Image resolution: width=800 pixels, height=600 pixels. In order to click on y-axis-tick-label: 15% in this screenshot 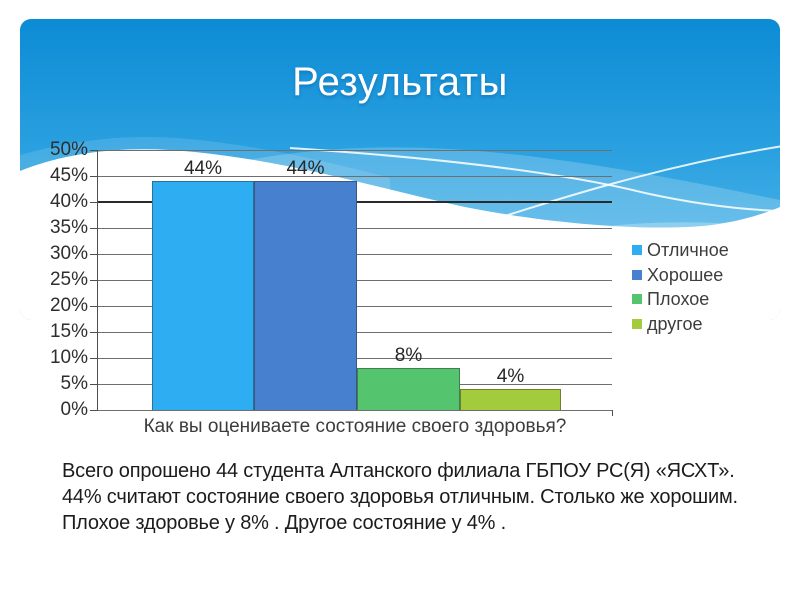, I will do `click(68, 331)`.